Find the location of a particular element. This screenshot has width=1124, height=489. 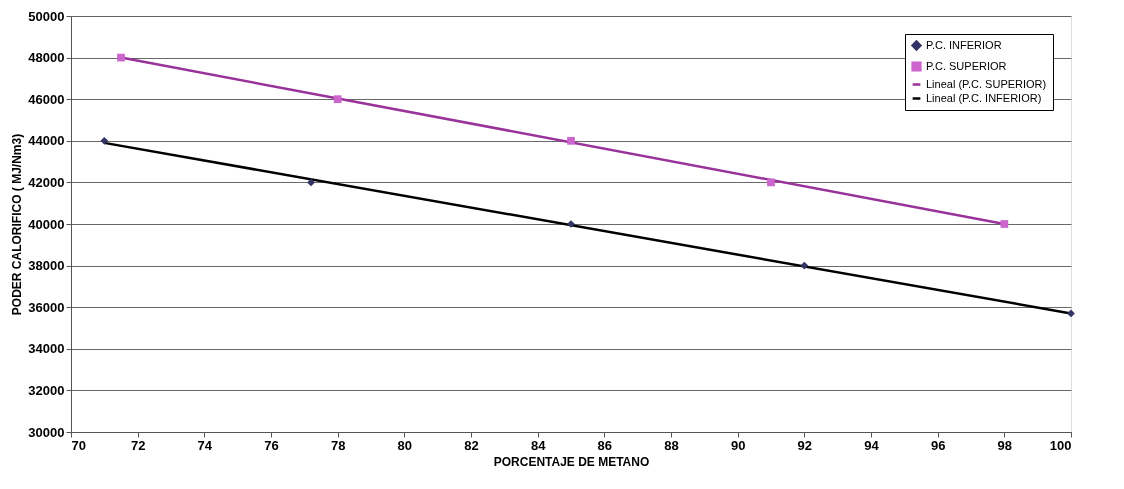

y-tick-label: 40000 is located at coordinates (46, 224).